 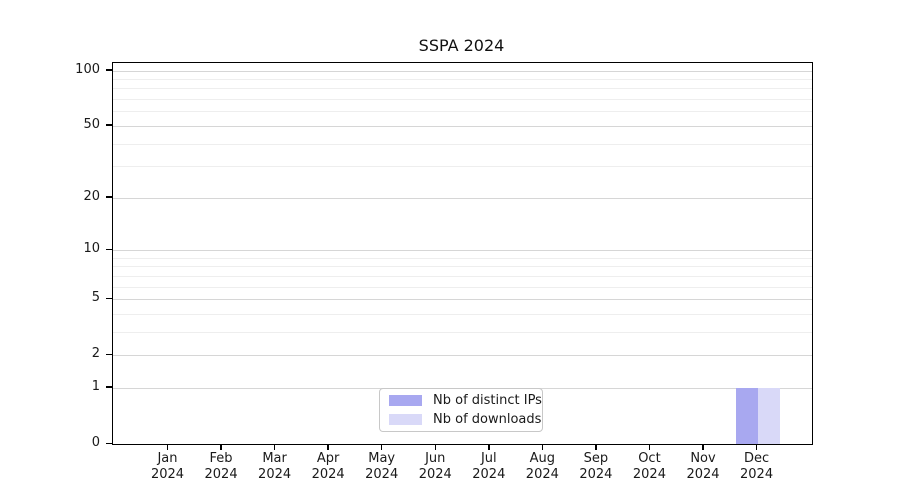 I want to click on y-tick-label: 1, so click(x=95, y=386).